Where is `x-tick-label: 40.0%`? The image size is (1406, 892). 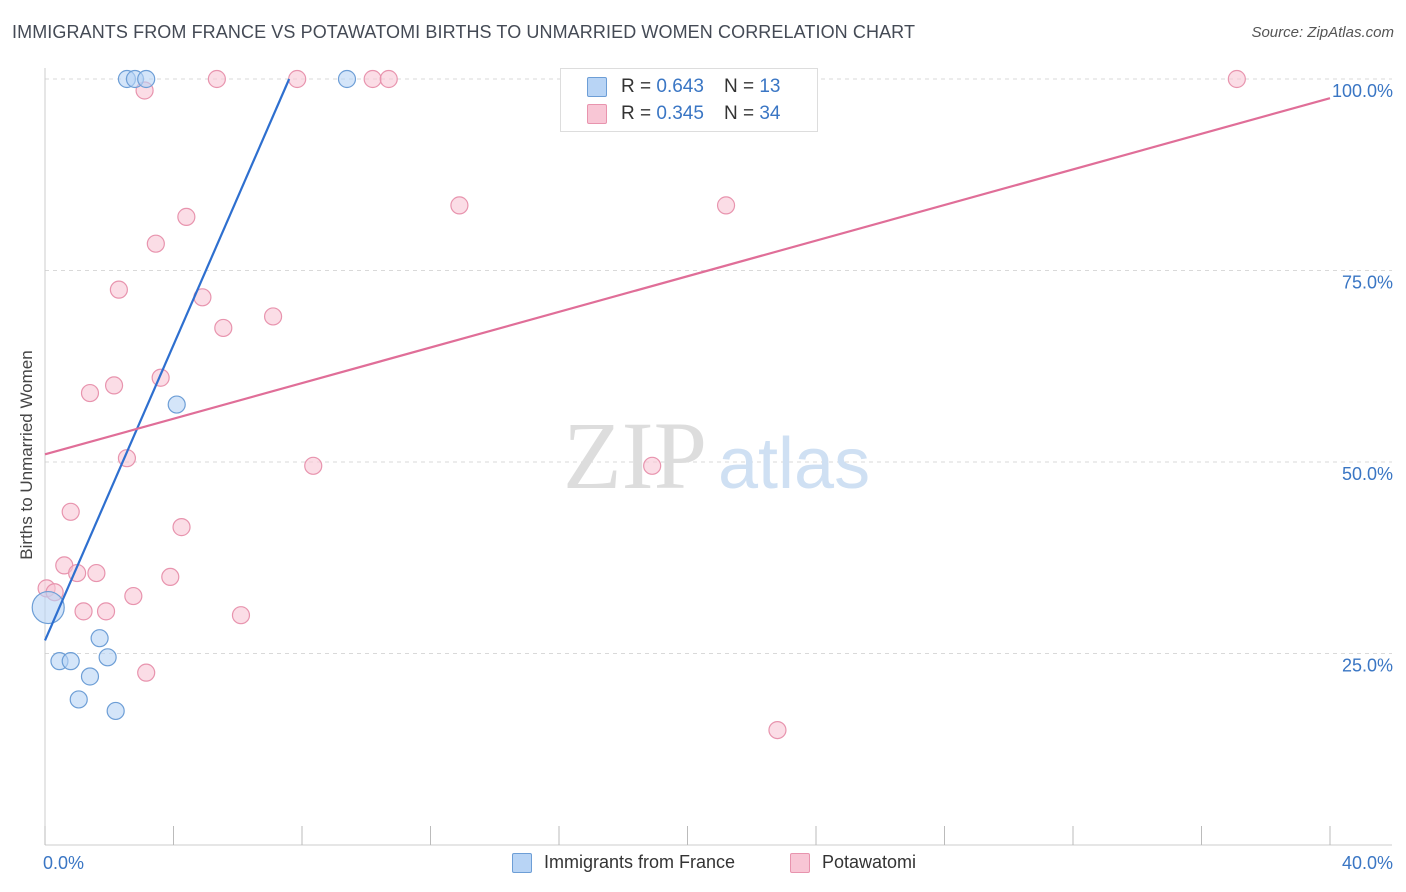 x-tick-label: 40.0% is located at coordinates (1367, 863).